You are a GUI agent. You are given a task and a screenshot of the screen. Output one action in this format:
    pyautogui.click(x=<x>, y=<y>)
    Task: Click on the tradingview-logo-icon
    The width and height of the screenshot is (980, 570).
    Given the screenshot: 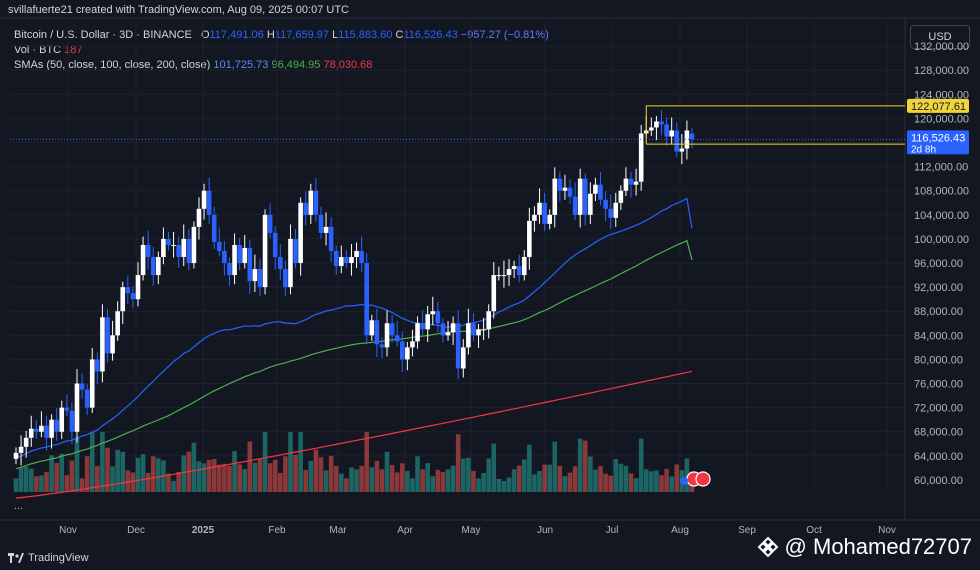 What is the action you would take?
    pyautogui.click(x=16, y=558)
    